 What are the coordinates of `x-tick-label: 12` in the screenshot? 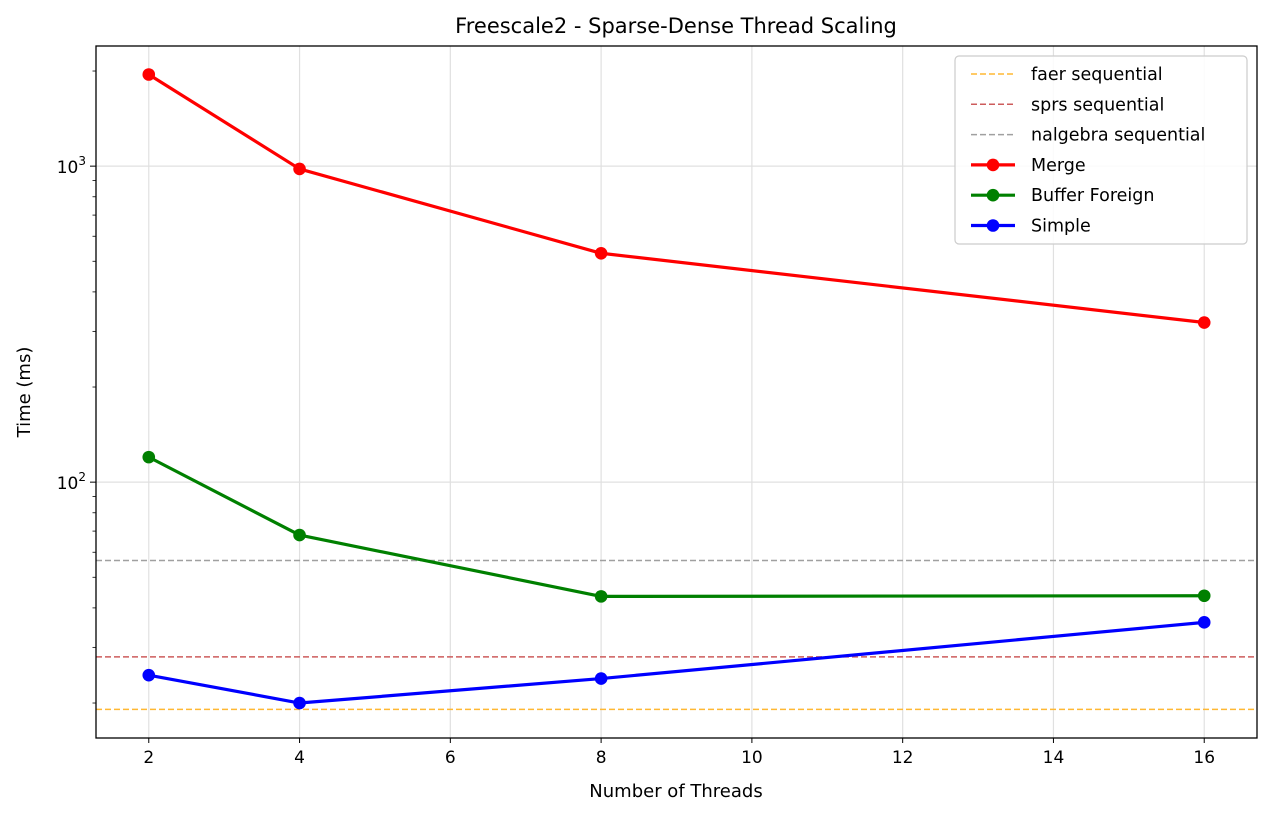 It's located at (903, 758).